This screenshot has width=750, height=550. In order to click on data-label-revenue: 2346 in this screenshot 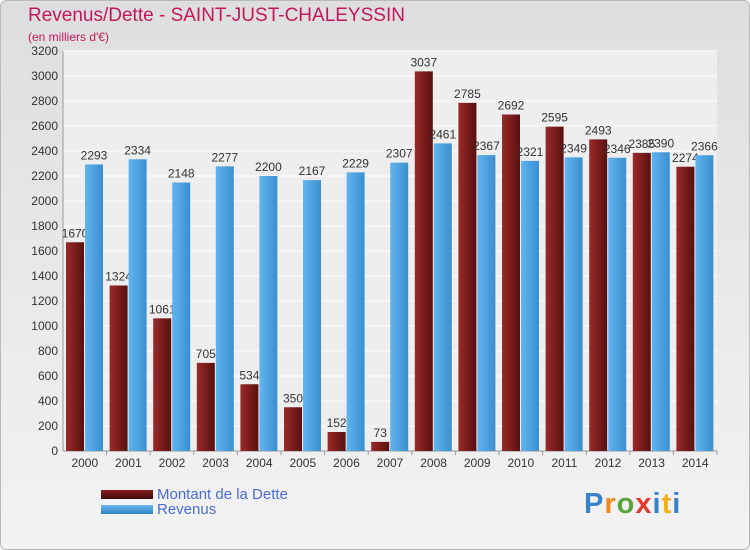, I will do `click(617, 149)`.